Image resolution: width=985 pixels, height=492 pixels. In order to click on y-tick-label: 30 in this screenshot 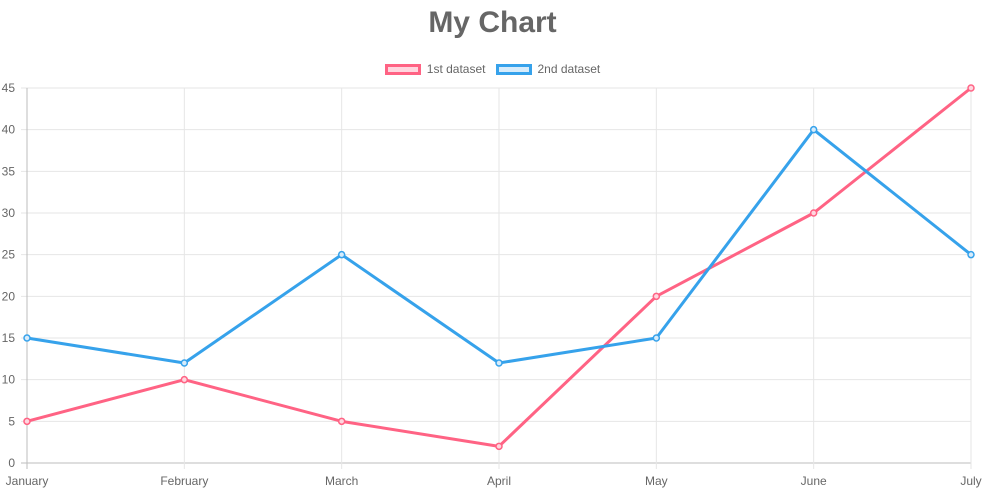, I will do `click(9, 213)`.